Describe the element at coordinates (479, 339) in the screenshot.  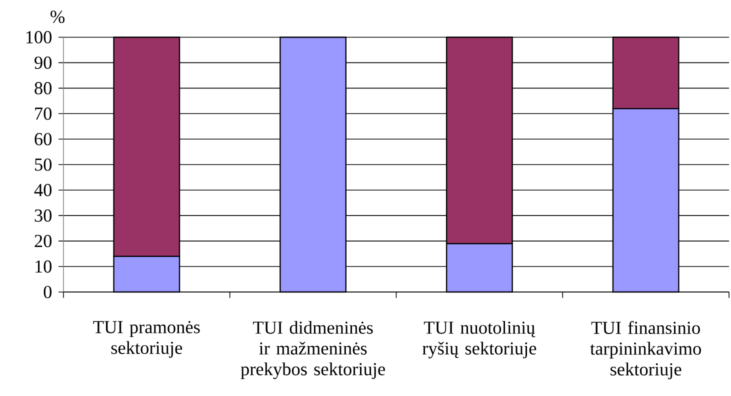
I see `x-tick-label: TUI nuotolinių ryšių sektoriuje` at that location.